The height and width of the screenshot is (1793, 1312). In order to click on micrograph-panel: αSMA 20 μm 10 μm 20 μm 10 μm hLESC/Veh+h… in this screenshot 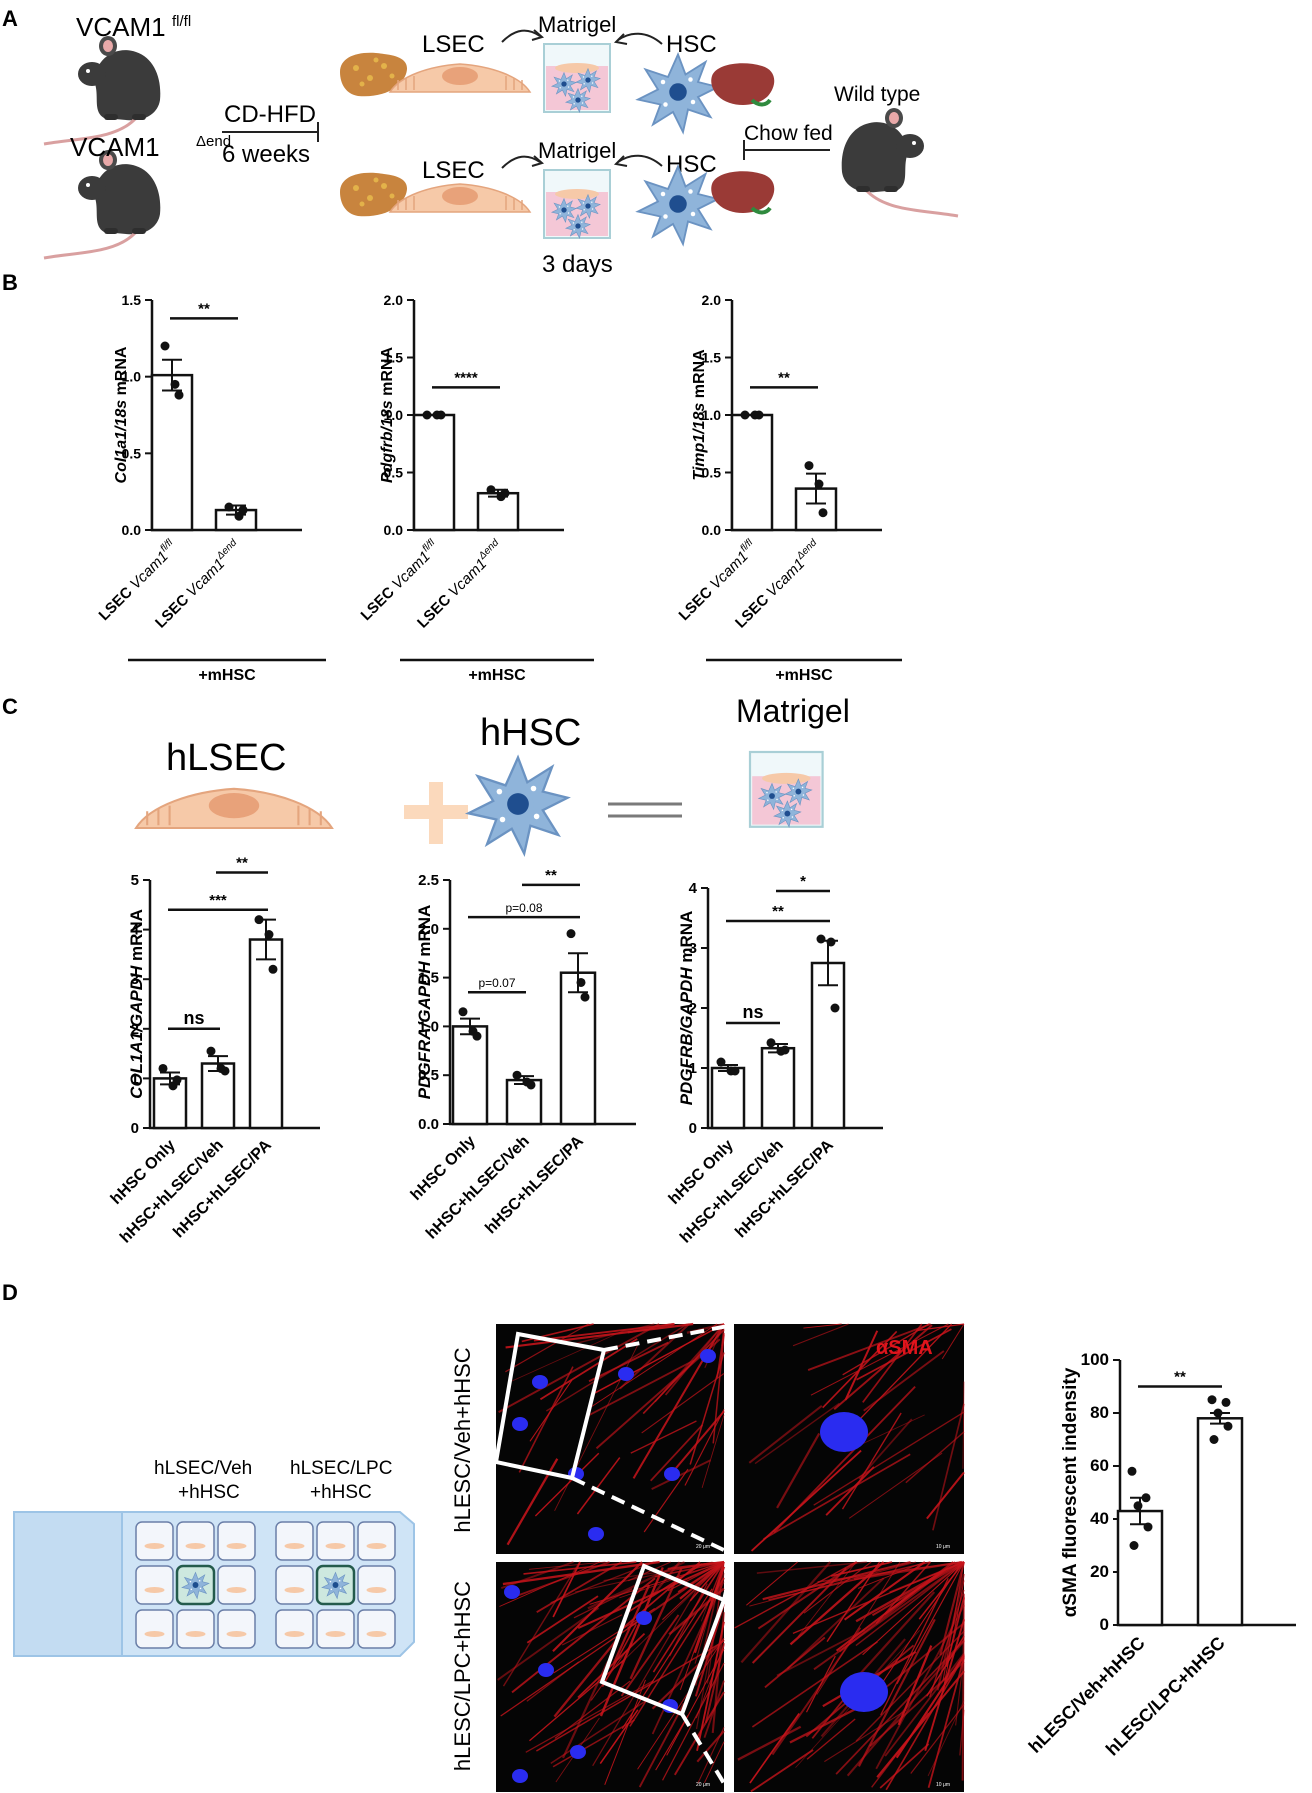, I will do `click(708, 1557)`.